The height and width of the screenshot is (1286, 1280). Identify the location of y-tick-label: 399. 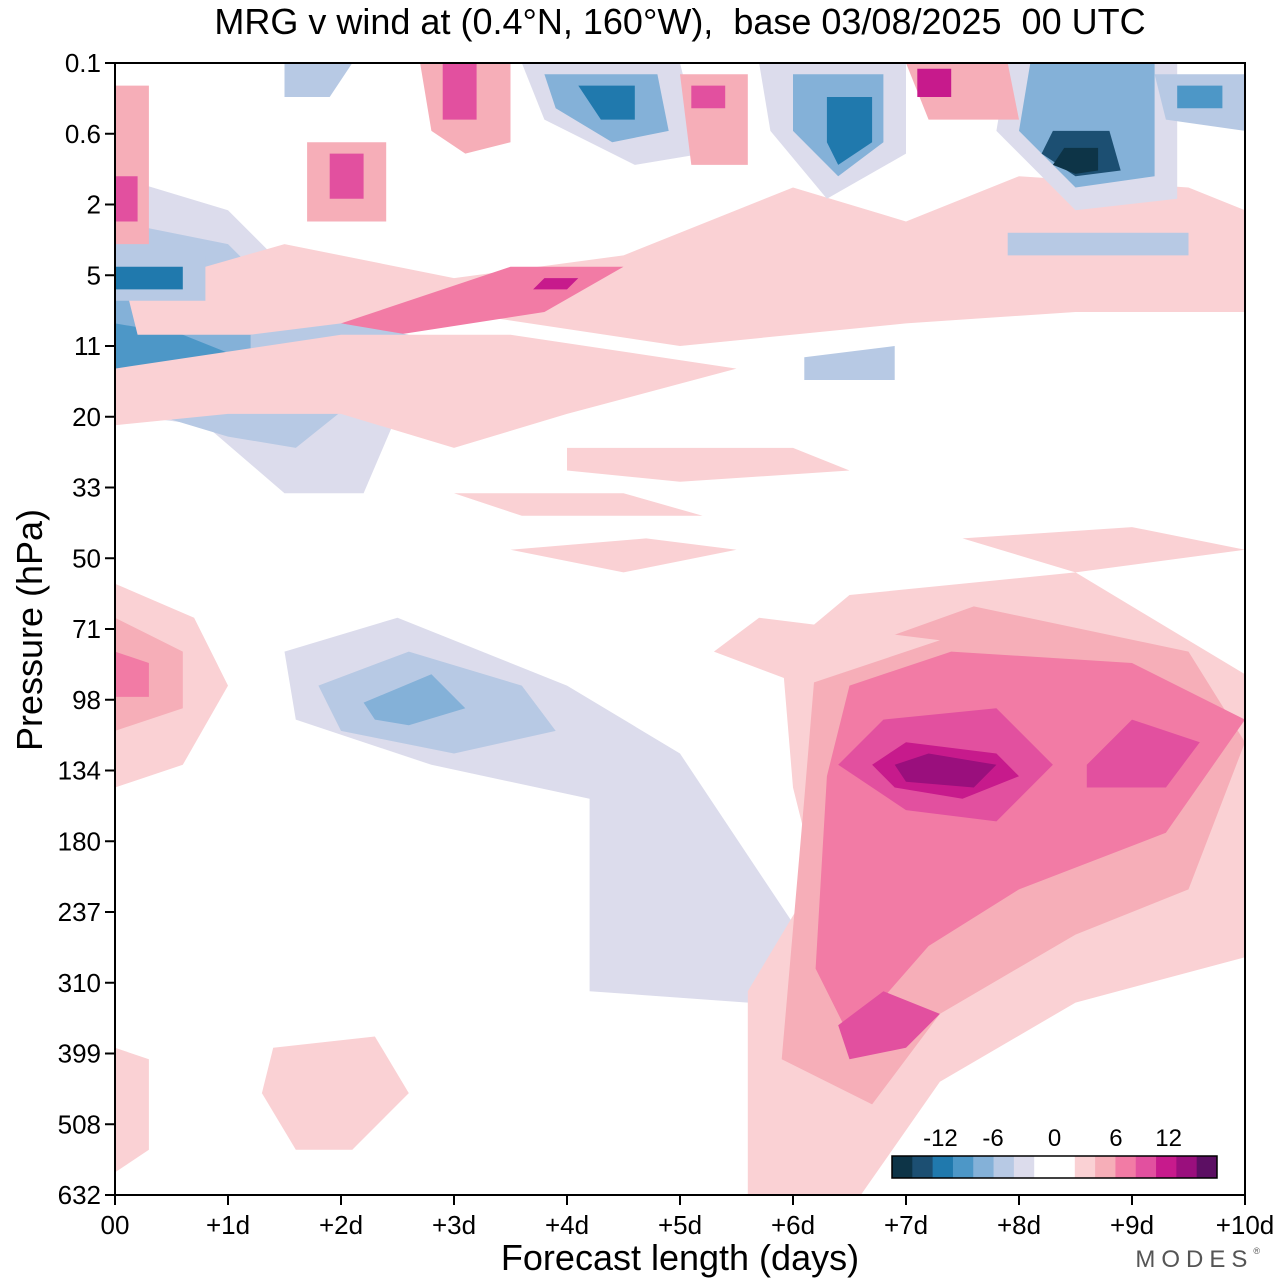
(79, 1054).